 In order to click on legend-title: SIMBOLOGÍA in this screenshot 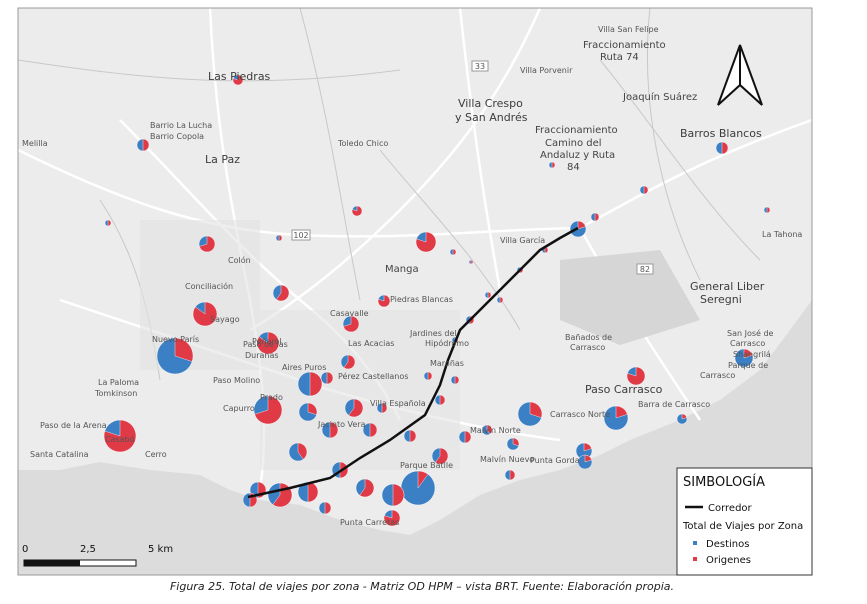, I will do `click(724, 482)`.